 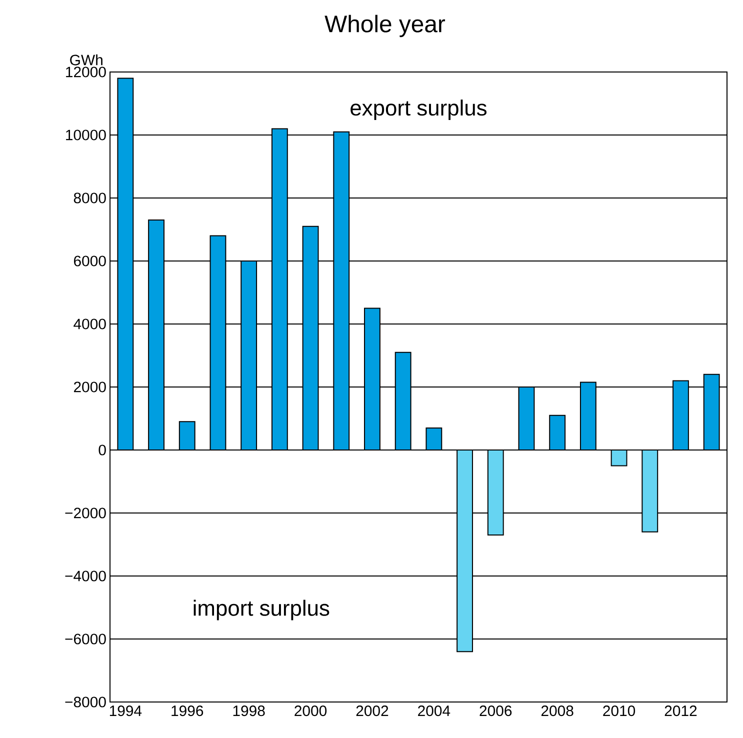 I want to click on x-tick-label: 1998, so click(x=249, y=711).